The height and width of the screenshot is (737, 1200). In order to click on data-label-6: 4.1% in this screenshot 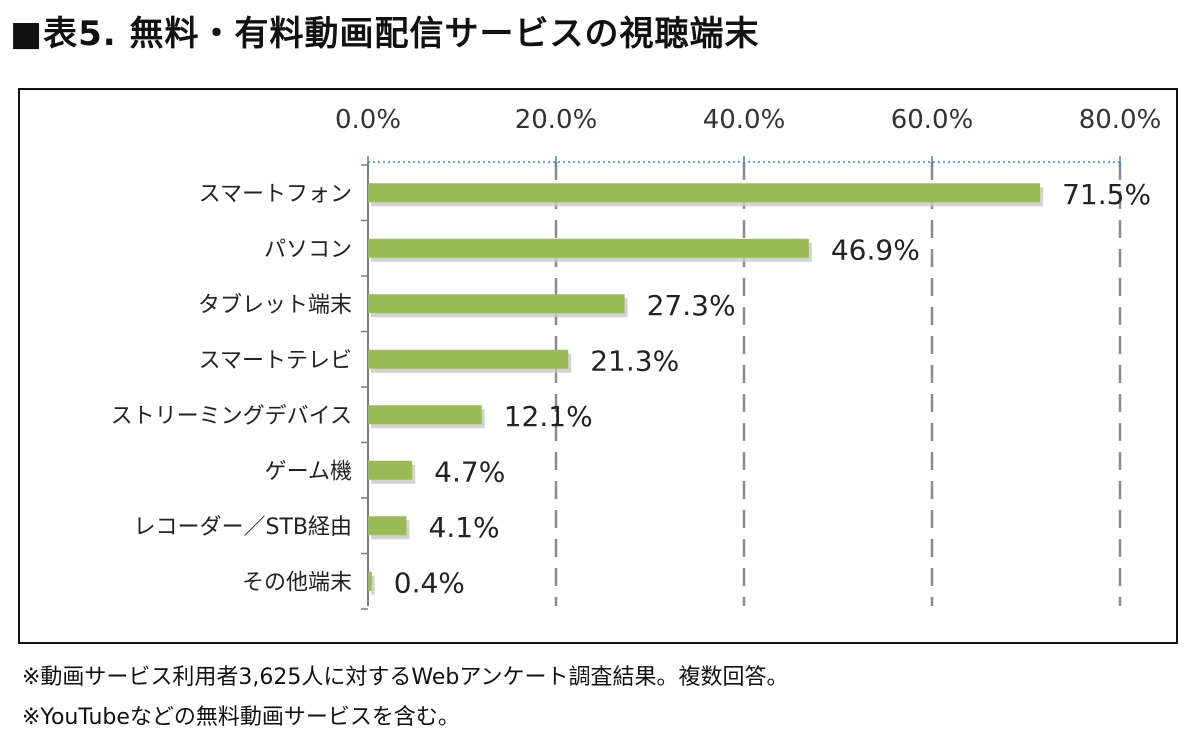, I will do `click(464, 527)`.